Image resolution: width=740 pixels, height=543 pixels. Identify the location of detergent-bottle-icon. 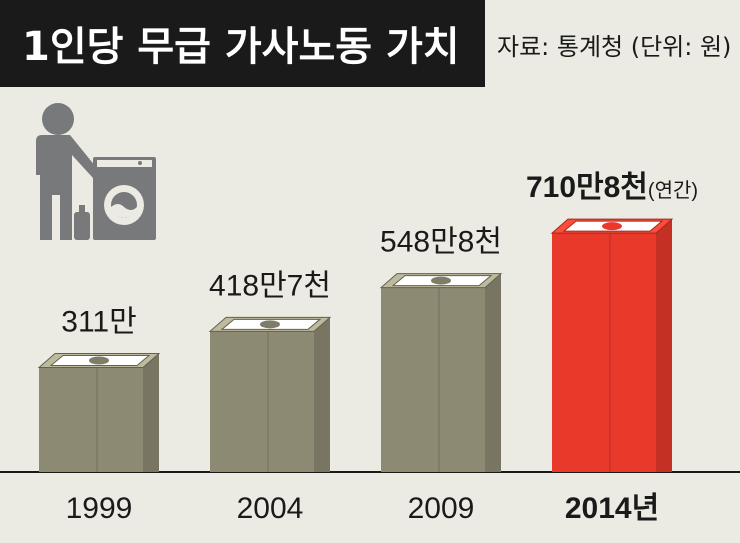
(82, 222).